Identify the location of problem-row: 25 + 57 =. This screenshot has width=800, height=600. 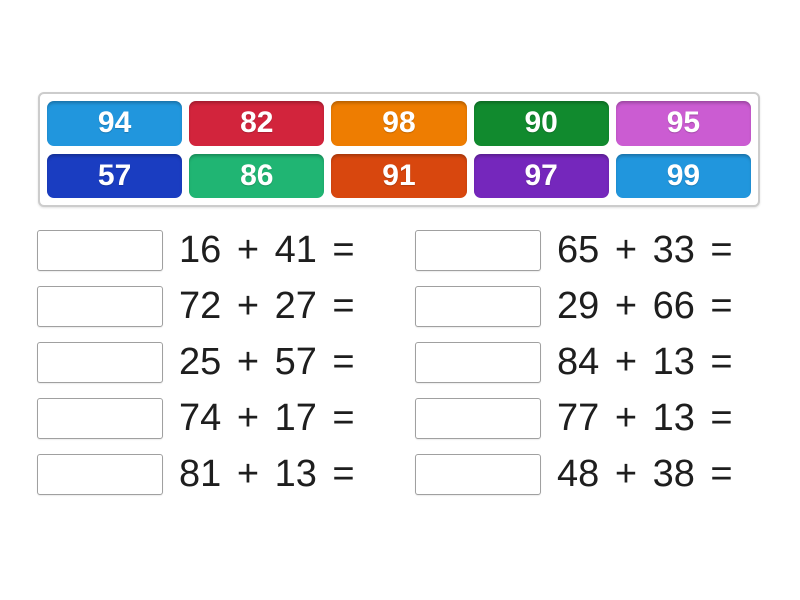
(196, 362).